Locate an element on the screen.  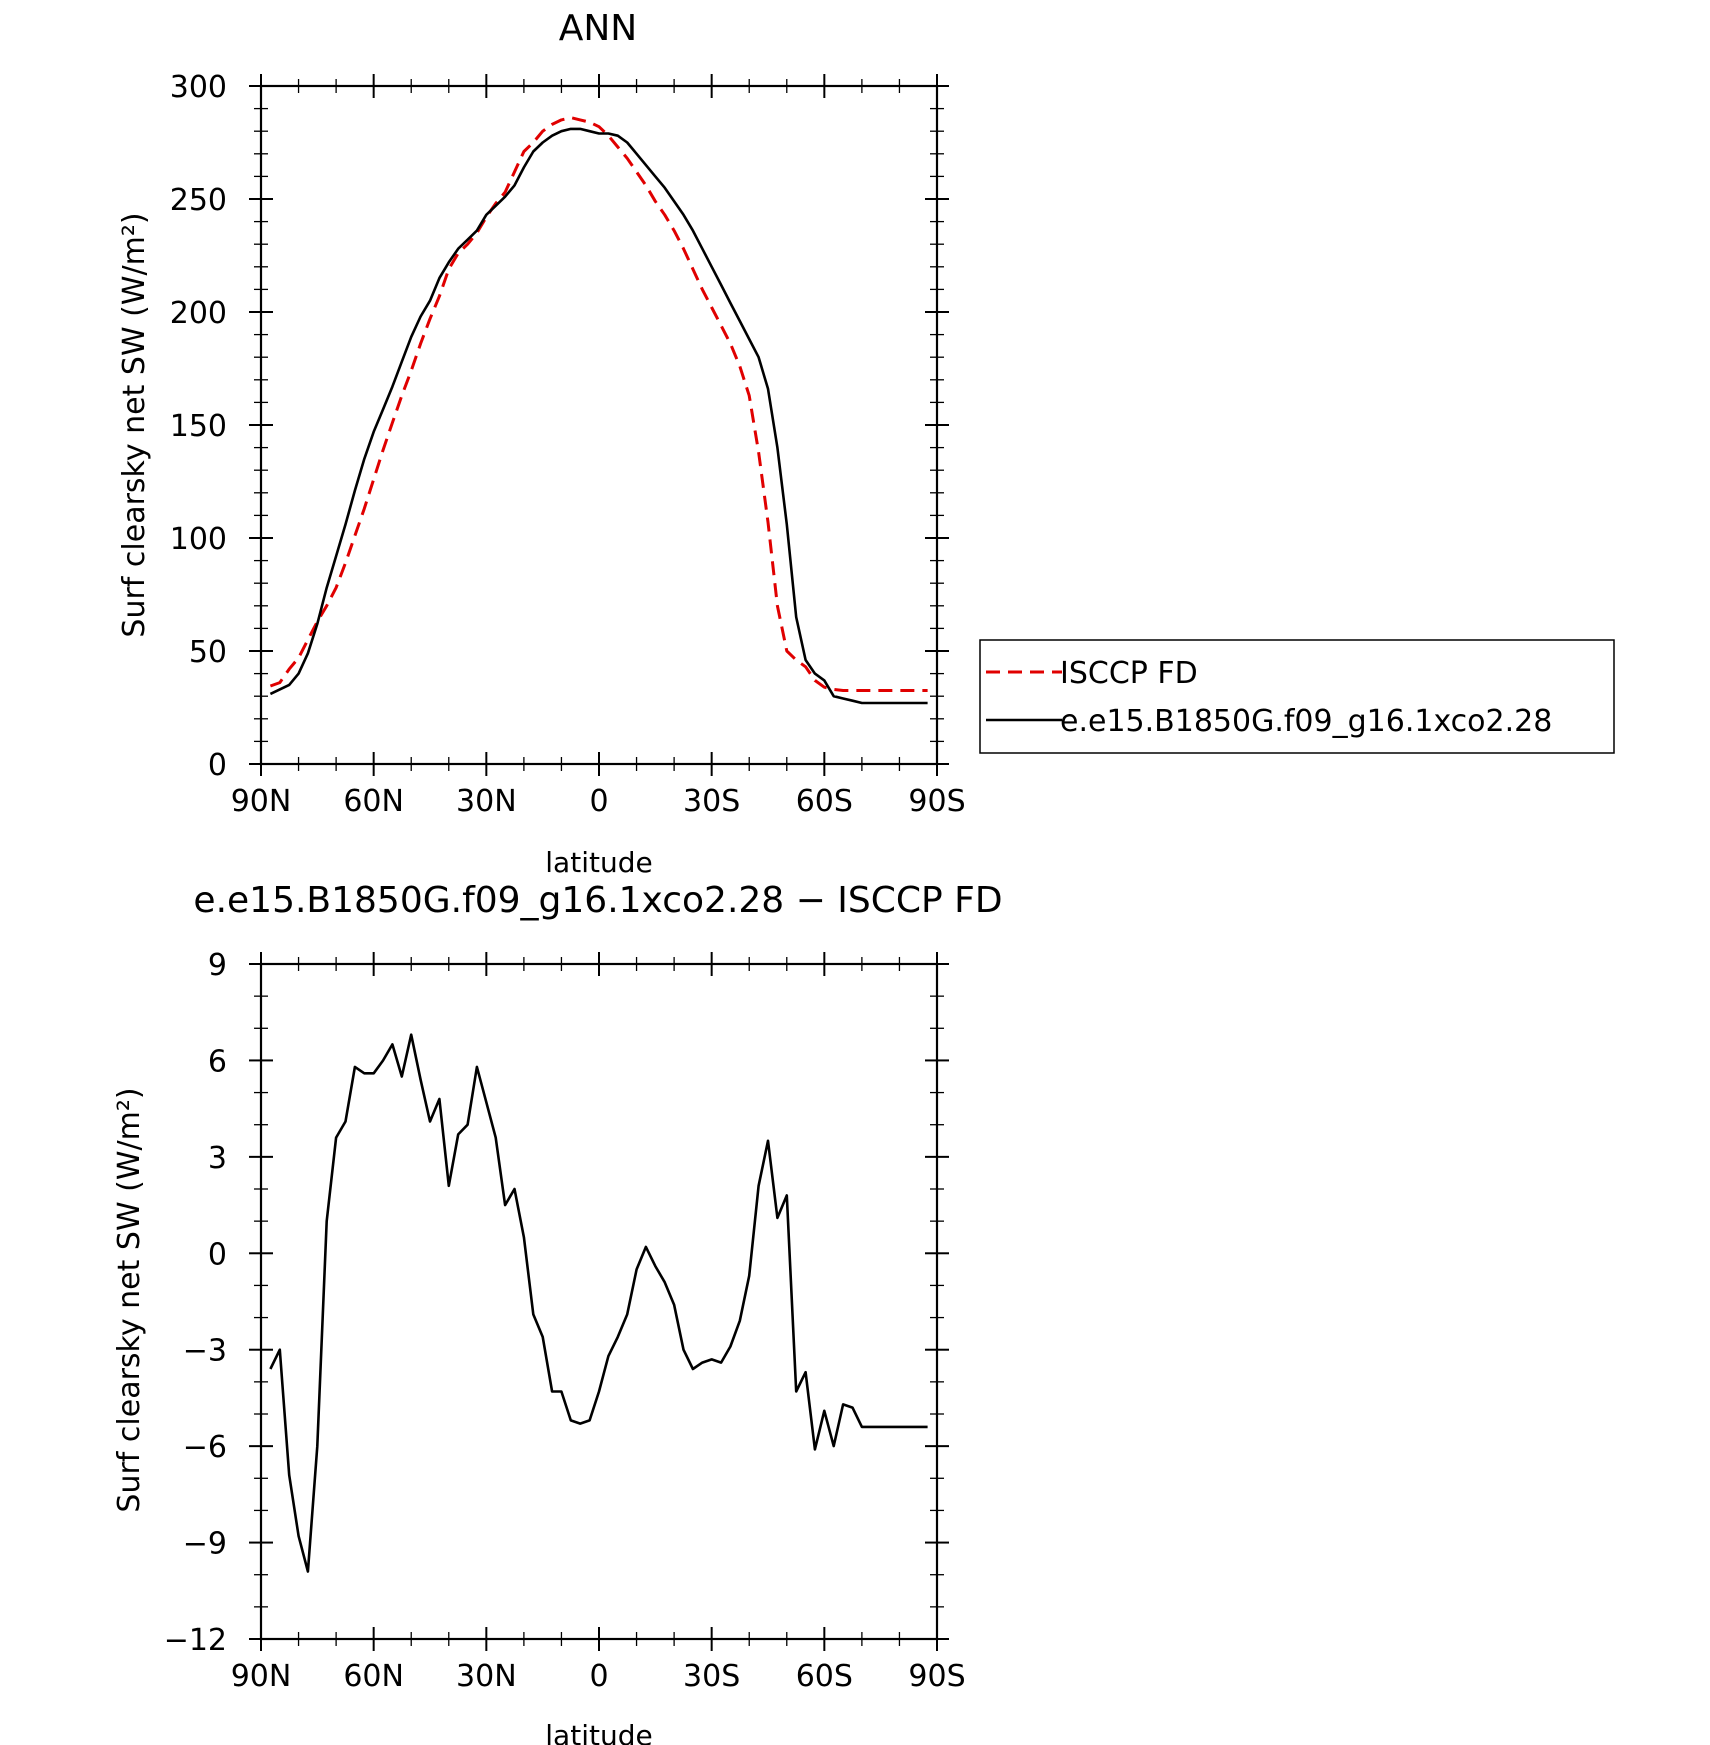
top-x-tick-label: 30N is located at coordinates (486, 801).